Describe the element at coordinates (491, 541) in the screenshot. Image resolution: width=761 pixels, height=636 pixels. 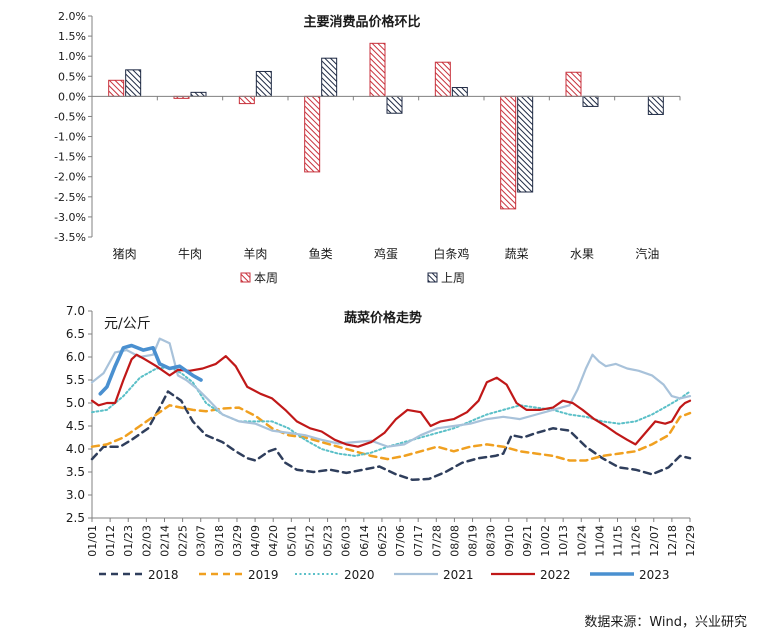
I see `line-x-tick-label: 08/30` at that location.